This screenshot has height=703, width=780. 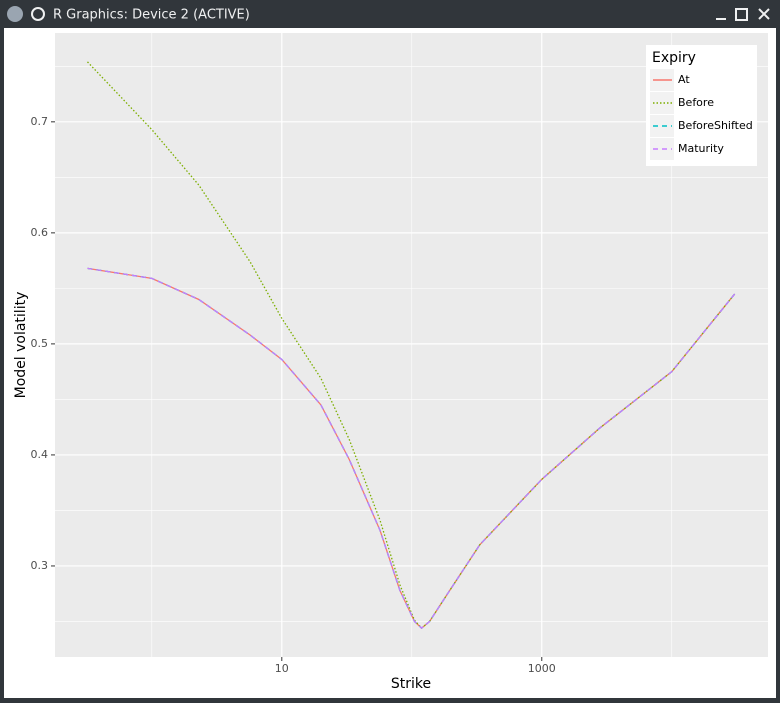 I want to click on y-tick-label: 0.6, so click(x=40, y=232).